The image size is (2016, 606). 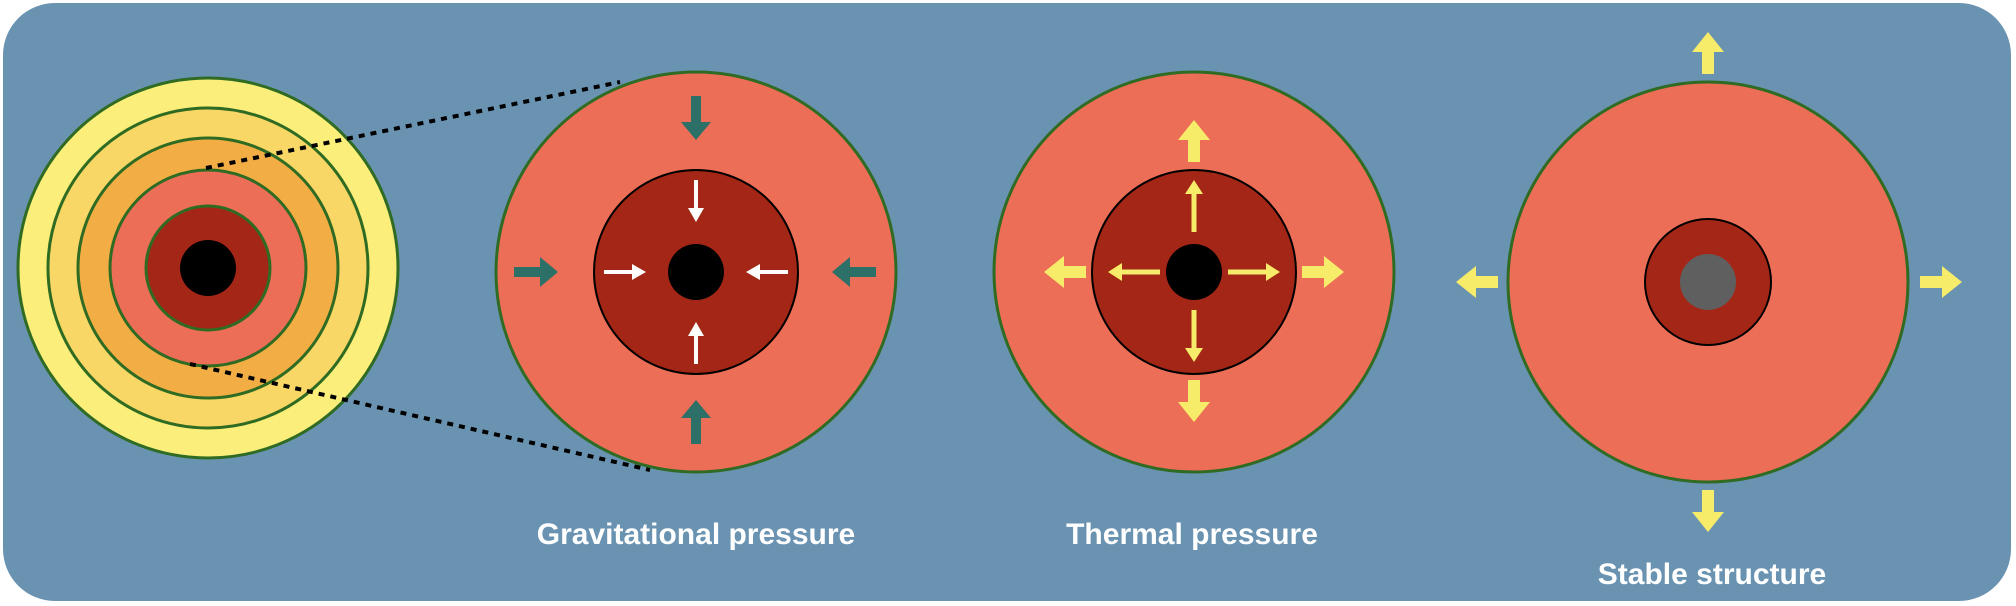 What do you see at coordinates (1712, 574) in the screenshot?
I see `caption-stable-structure: Stable structure` at bounding box center [1712, 574].